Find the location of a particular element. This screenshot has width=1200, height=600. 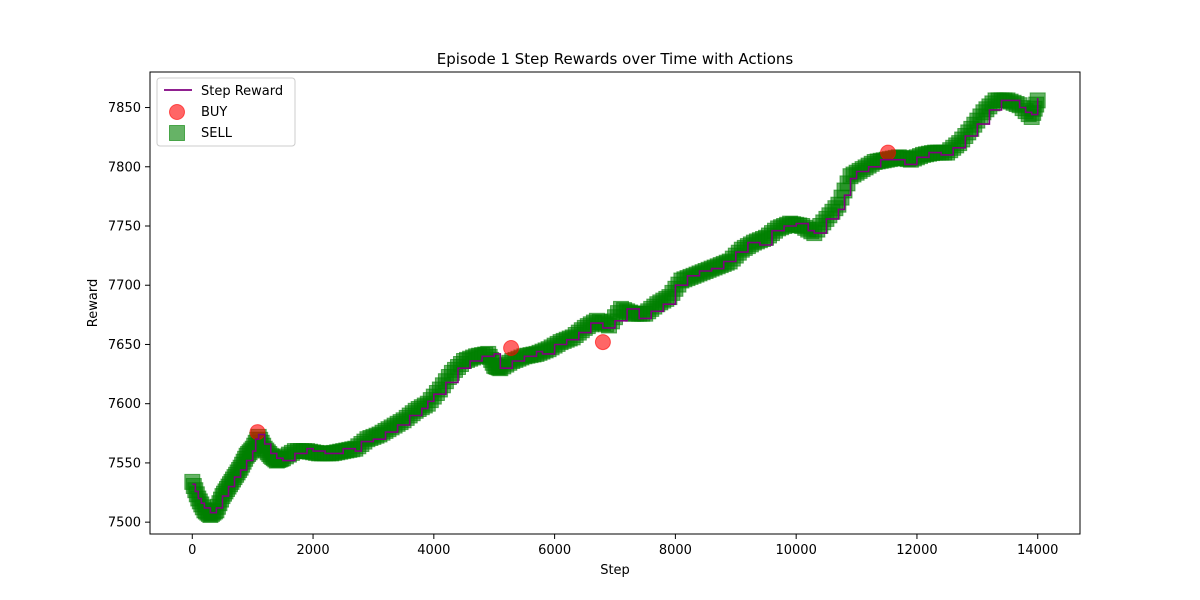

y-tick-label: 7650 is located at coordinates (124, 345).